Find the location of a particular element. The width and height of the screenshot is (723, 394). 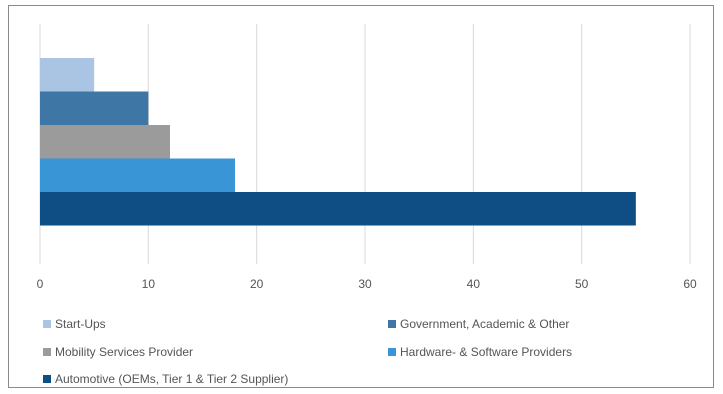

legend-label-2: Government, Academic & Other is located at coordinates (484, 324).